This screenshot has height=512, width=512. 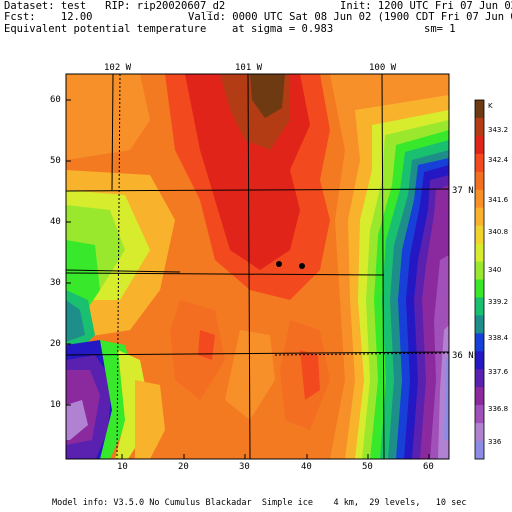 What do you see at coordinates (55, 405) in the screenshot?
I see `y-tick-label: 10` at bounding box center [55, 405].